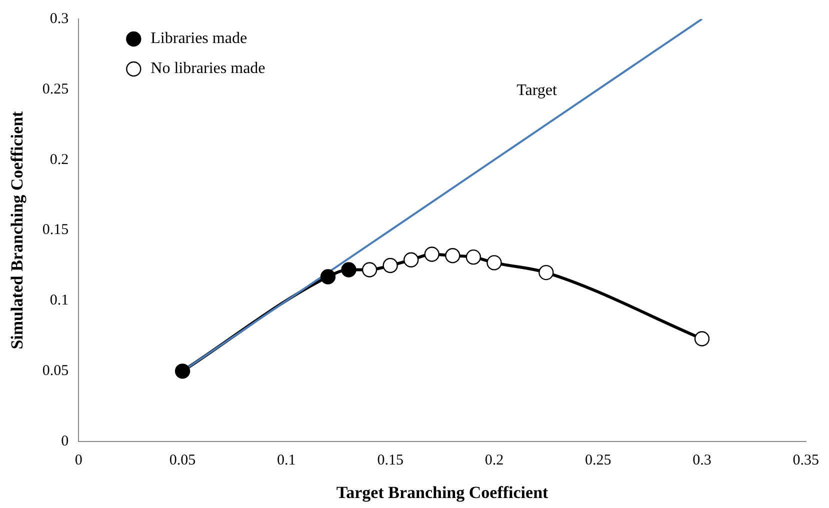 The width and height of the screenshot is (829, 508). I want to click on x-tick-label: 0.1, so click(286, 460).